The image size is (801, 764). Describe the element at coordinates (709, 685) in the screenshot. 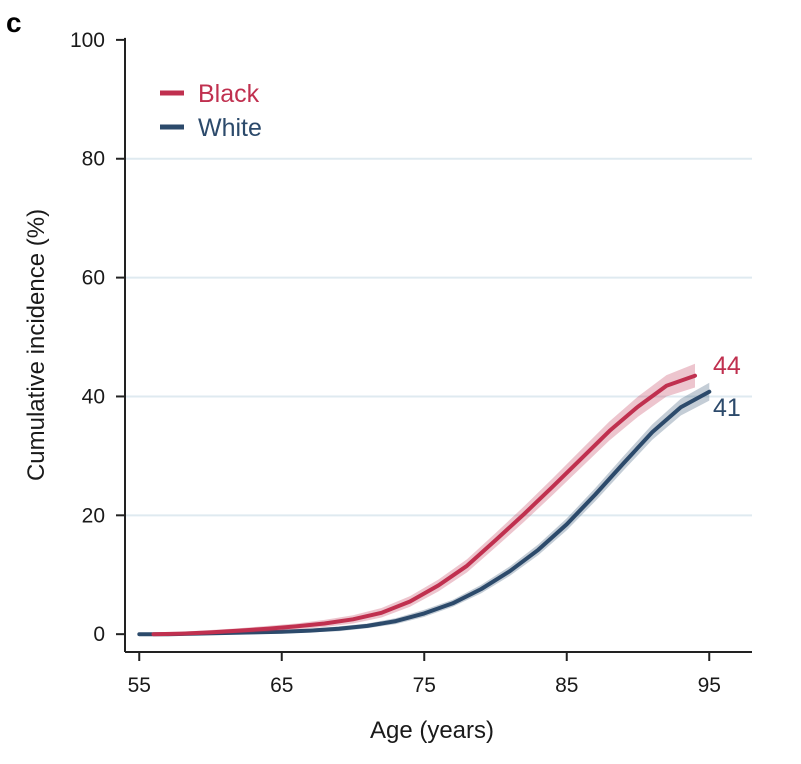

I see `x-tick-label: 95` at that location.